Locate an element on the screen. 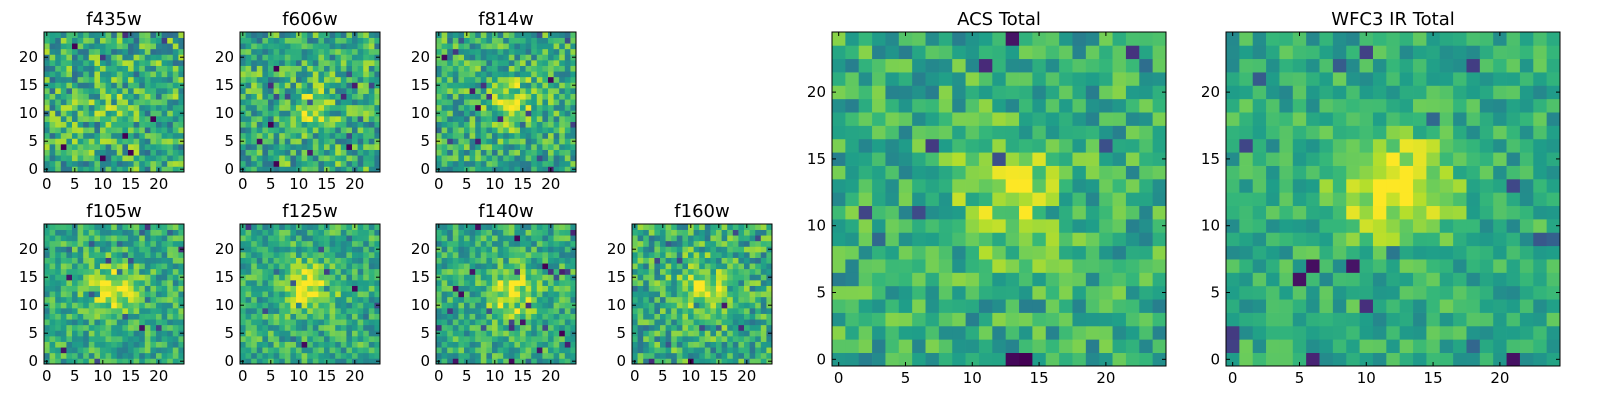  x-tick-label: 10 is located at coordinates (298, 184).